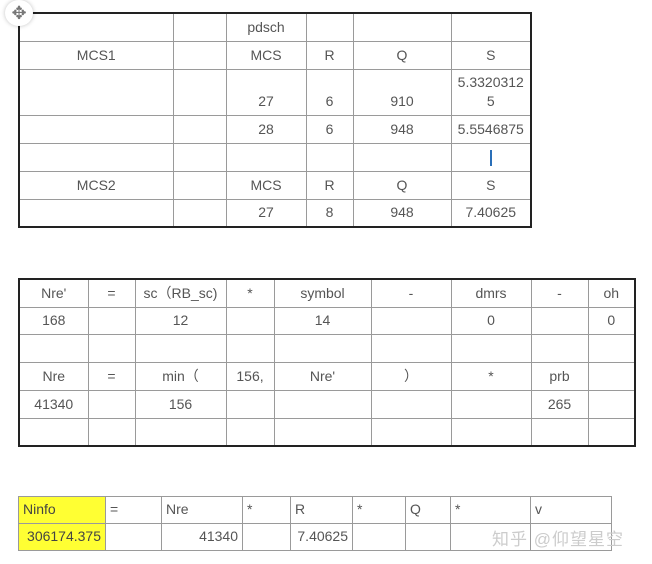 The width and height of the screenshot is (652, 564). I want to click on table-cell: 28, so click(266, 129).